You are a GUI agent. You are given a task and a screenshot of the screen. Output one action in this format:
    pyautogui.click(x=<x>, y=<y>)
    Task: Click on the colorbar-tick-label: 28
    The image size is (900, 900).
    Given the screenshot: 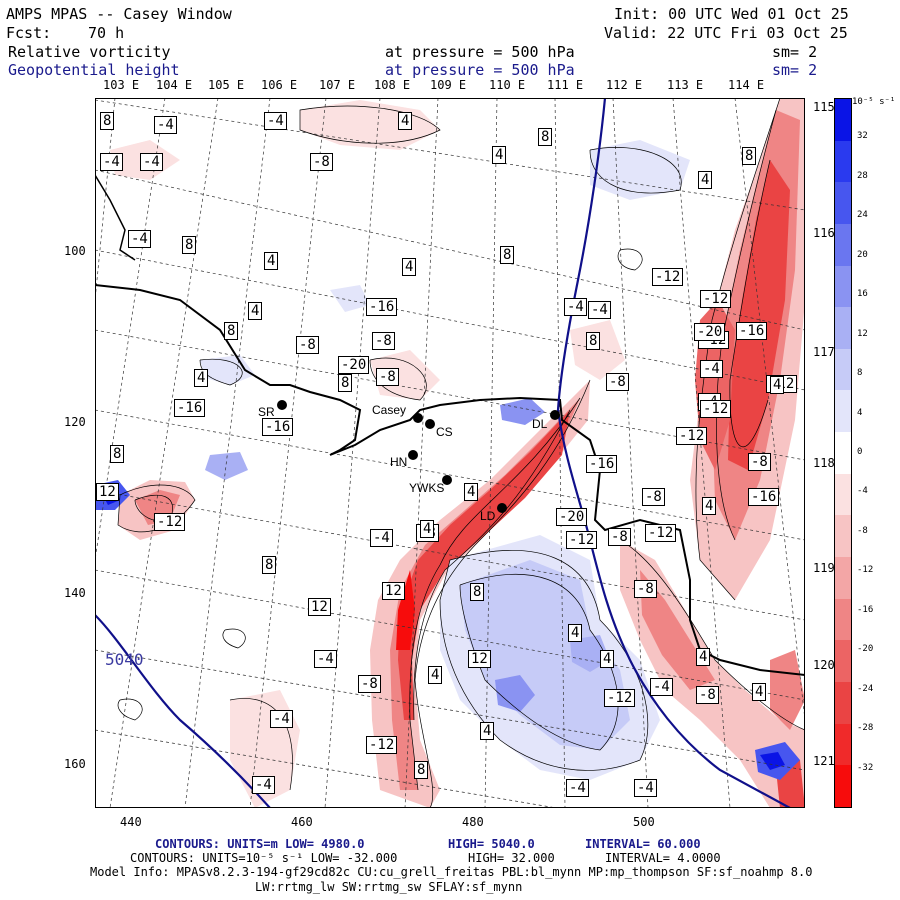 What is the action you would take?
    pyautogui.click(x=862, y=175)
    